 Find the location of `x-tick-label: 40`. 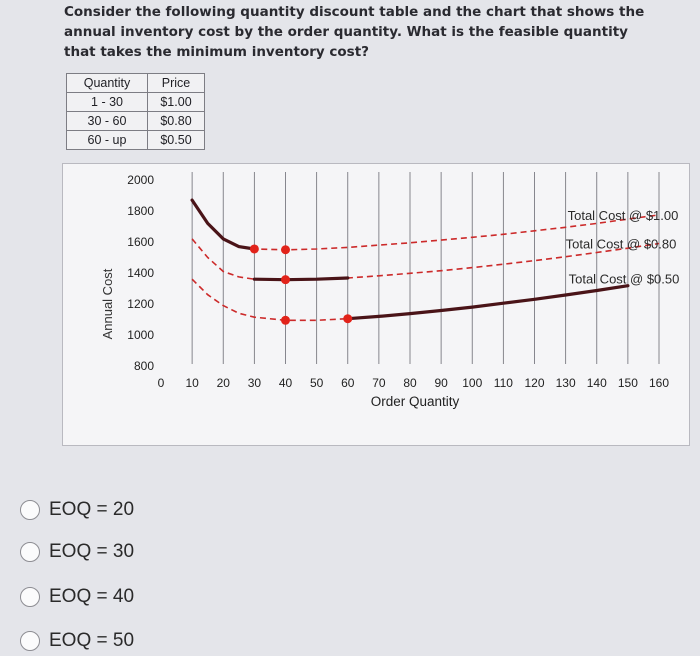

x-tick-label: 40 is located at coordinates (286, 383).